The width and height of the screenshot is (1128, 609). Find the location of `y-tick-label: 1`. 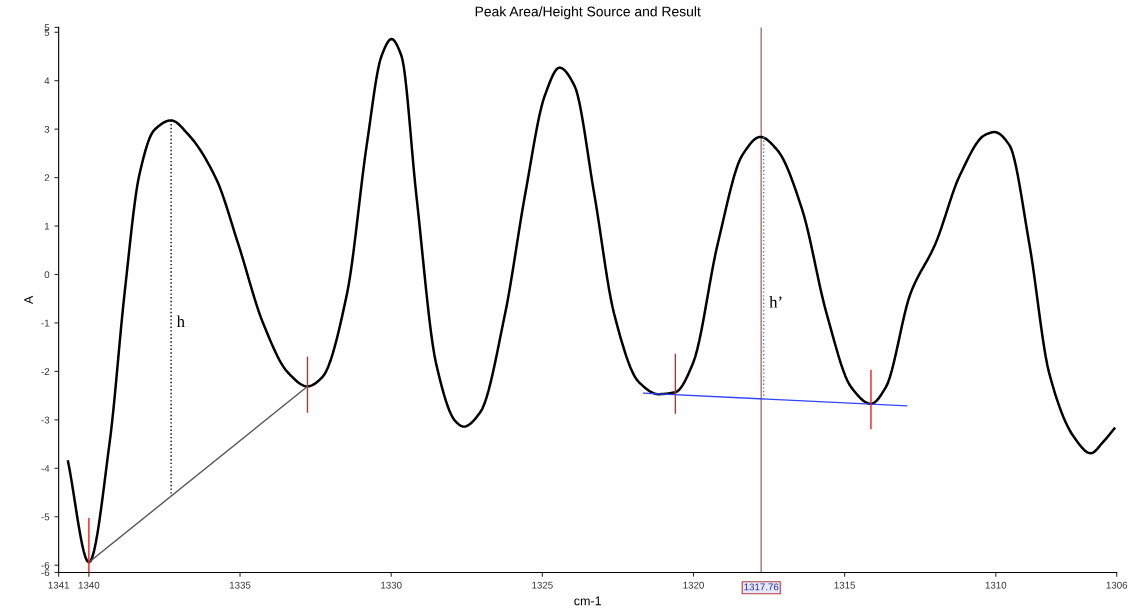

y-tick-label: 1 is located at coordinates (47, 226).